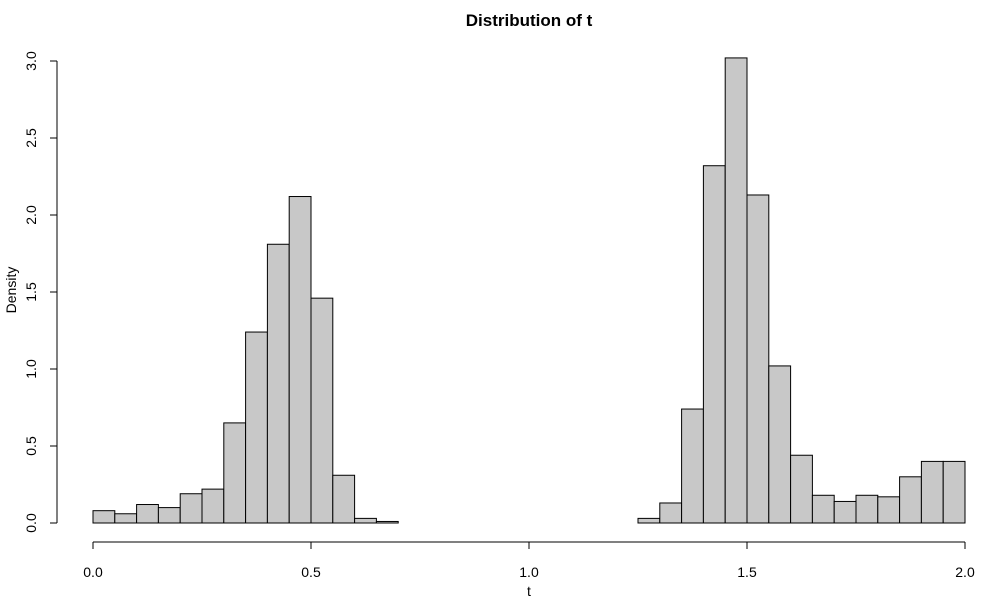  I want to click on y-tick-label: 0.0, so click(31, 523).